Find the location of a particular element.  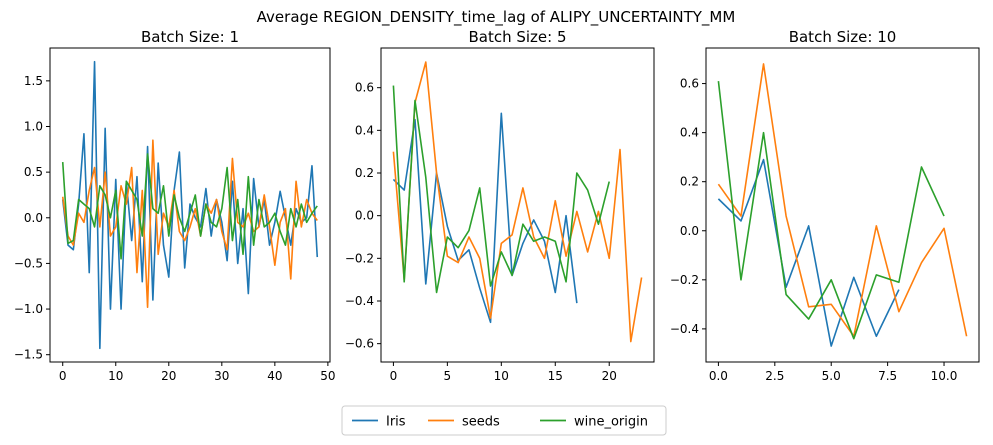

series-line-iris is located at coordinates (808, 252).